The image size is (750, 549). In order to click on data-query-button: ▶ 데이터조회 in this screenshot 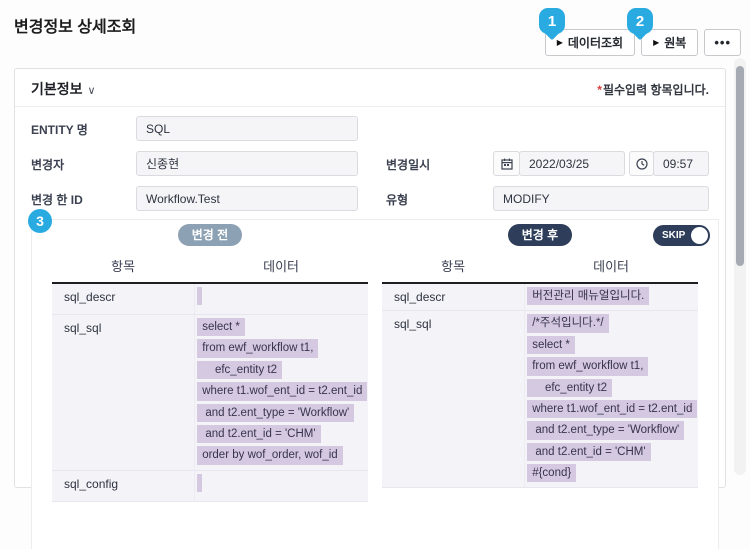, I will do `click(590, 42)`.